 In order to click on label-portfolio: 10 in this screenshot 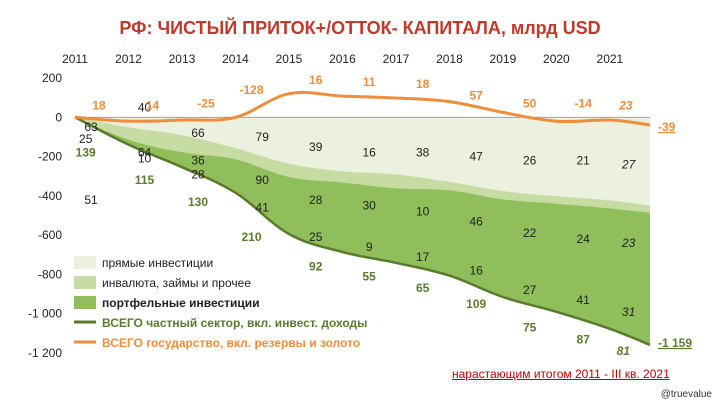, I will do `click(145, 159)`.